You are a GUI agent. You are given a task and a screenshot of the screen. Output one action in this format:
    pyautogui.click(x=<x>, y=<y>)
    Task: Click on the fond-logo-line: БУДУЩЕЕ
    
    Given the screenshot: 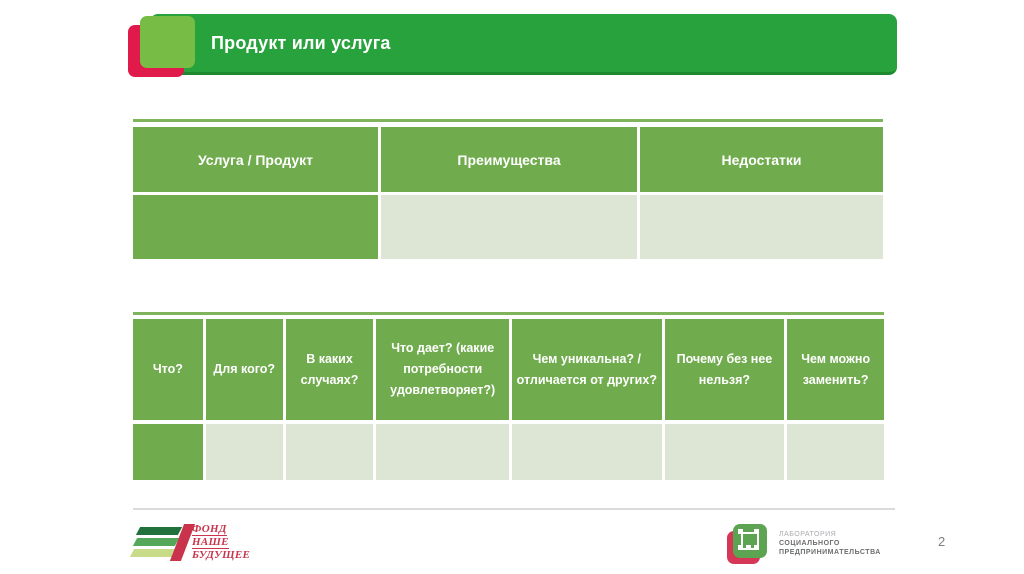 What is the action you would take?
    pyautogui.click(x=221, y=555)
    